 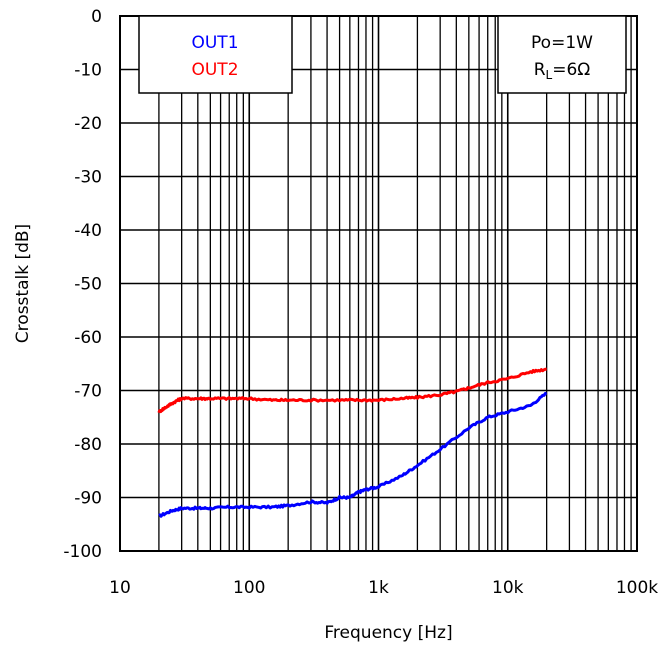 I want to click on legend: OUT1 OUT2, so click(x=215, y=54).